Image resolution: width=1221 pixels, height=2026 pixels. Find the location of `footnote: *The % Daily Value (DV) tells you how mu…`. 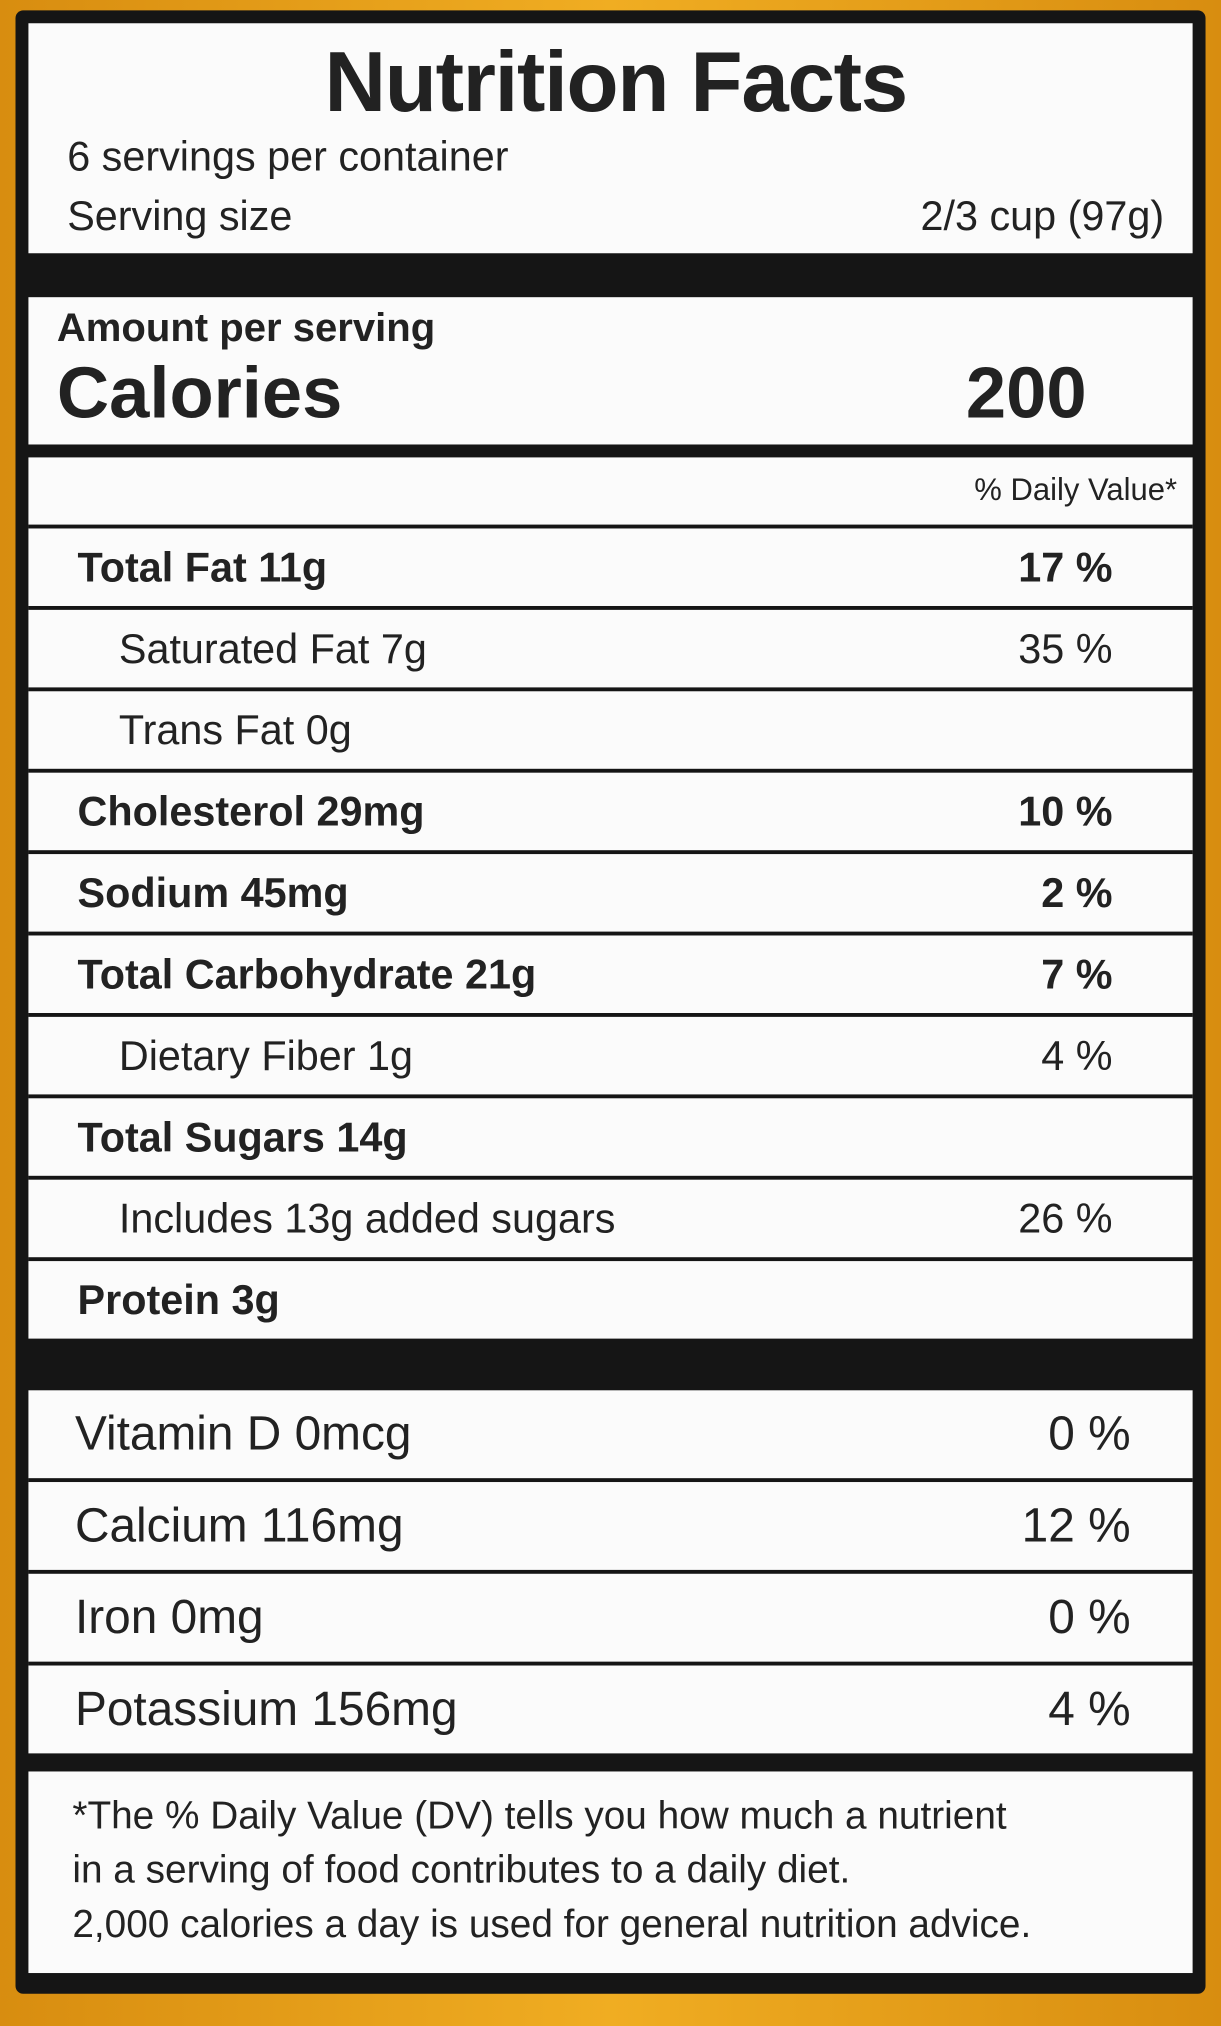

footnote: *The % Daily Value (DV) tells you how mu… is located at coordinates (610, 1872).